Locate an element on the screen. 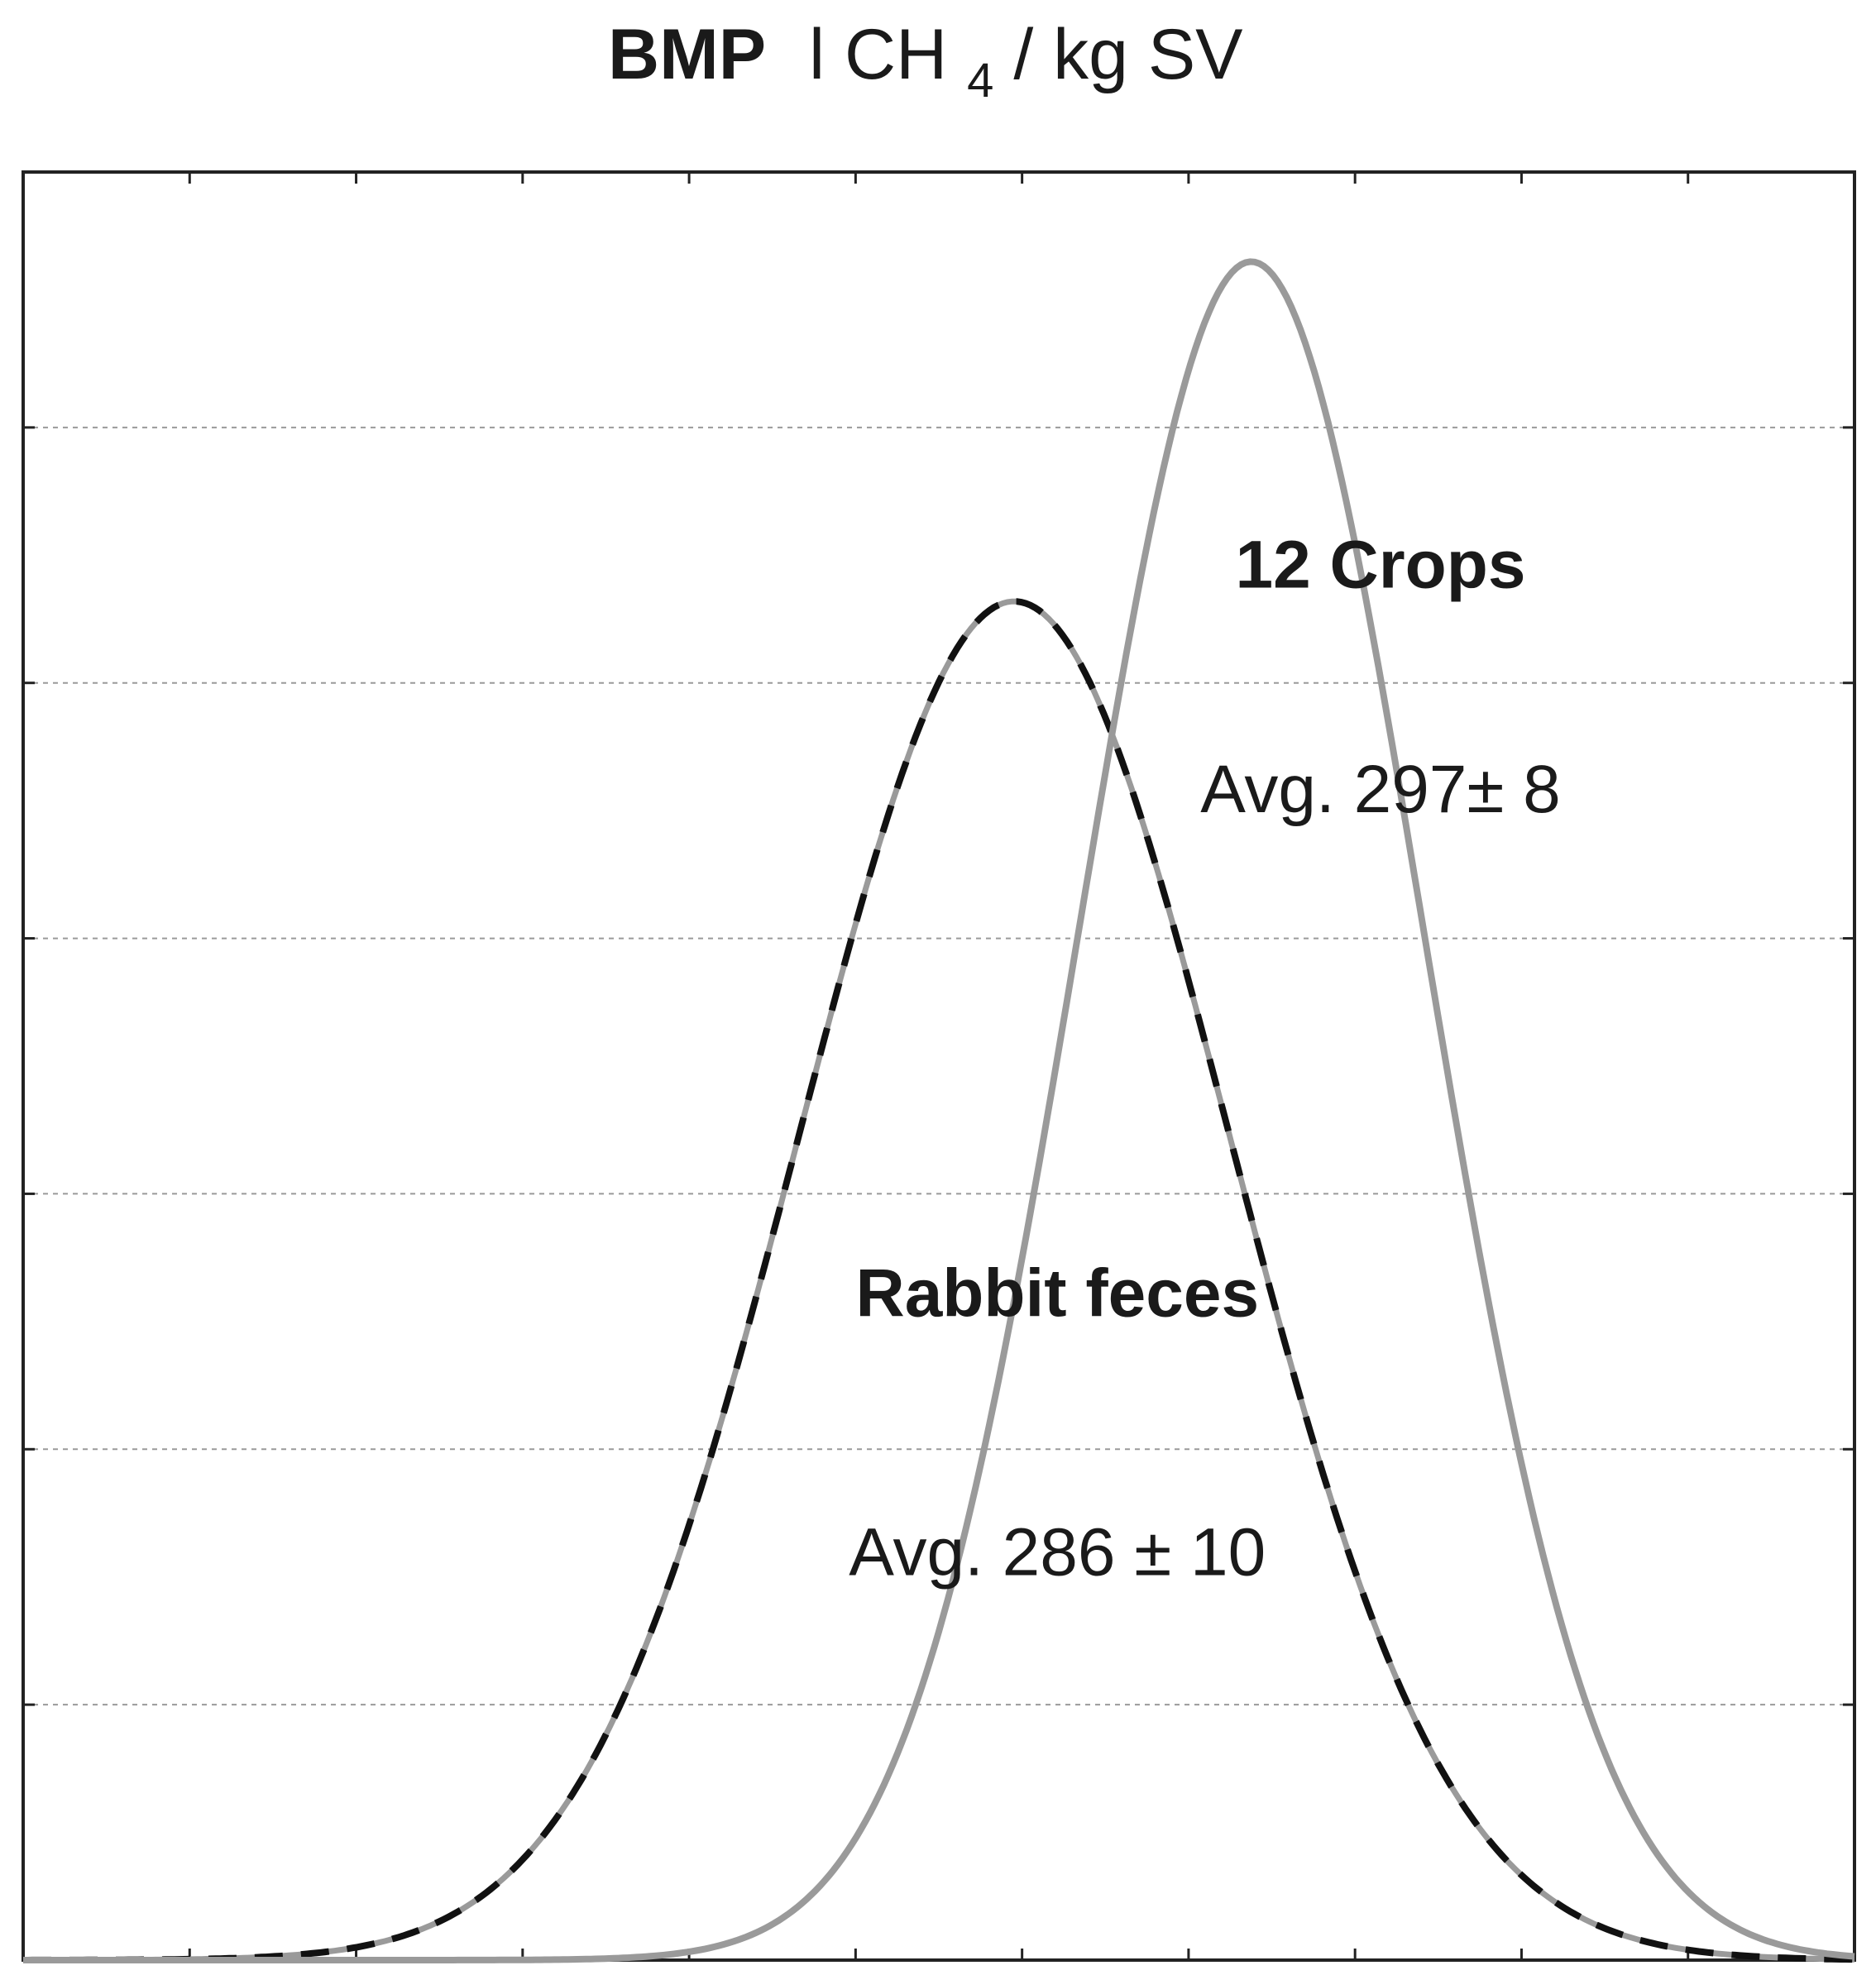 The height and width of the screenshot is (1975, 1876). title-unit-prefix: l CH is located at coordinates (878, 55).